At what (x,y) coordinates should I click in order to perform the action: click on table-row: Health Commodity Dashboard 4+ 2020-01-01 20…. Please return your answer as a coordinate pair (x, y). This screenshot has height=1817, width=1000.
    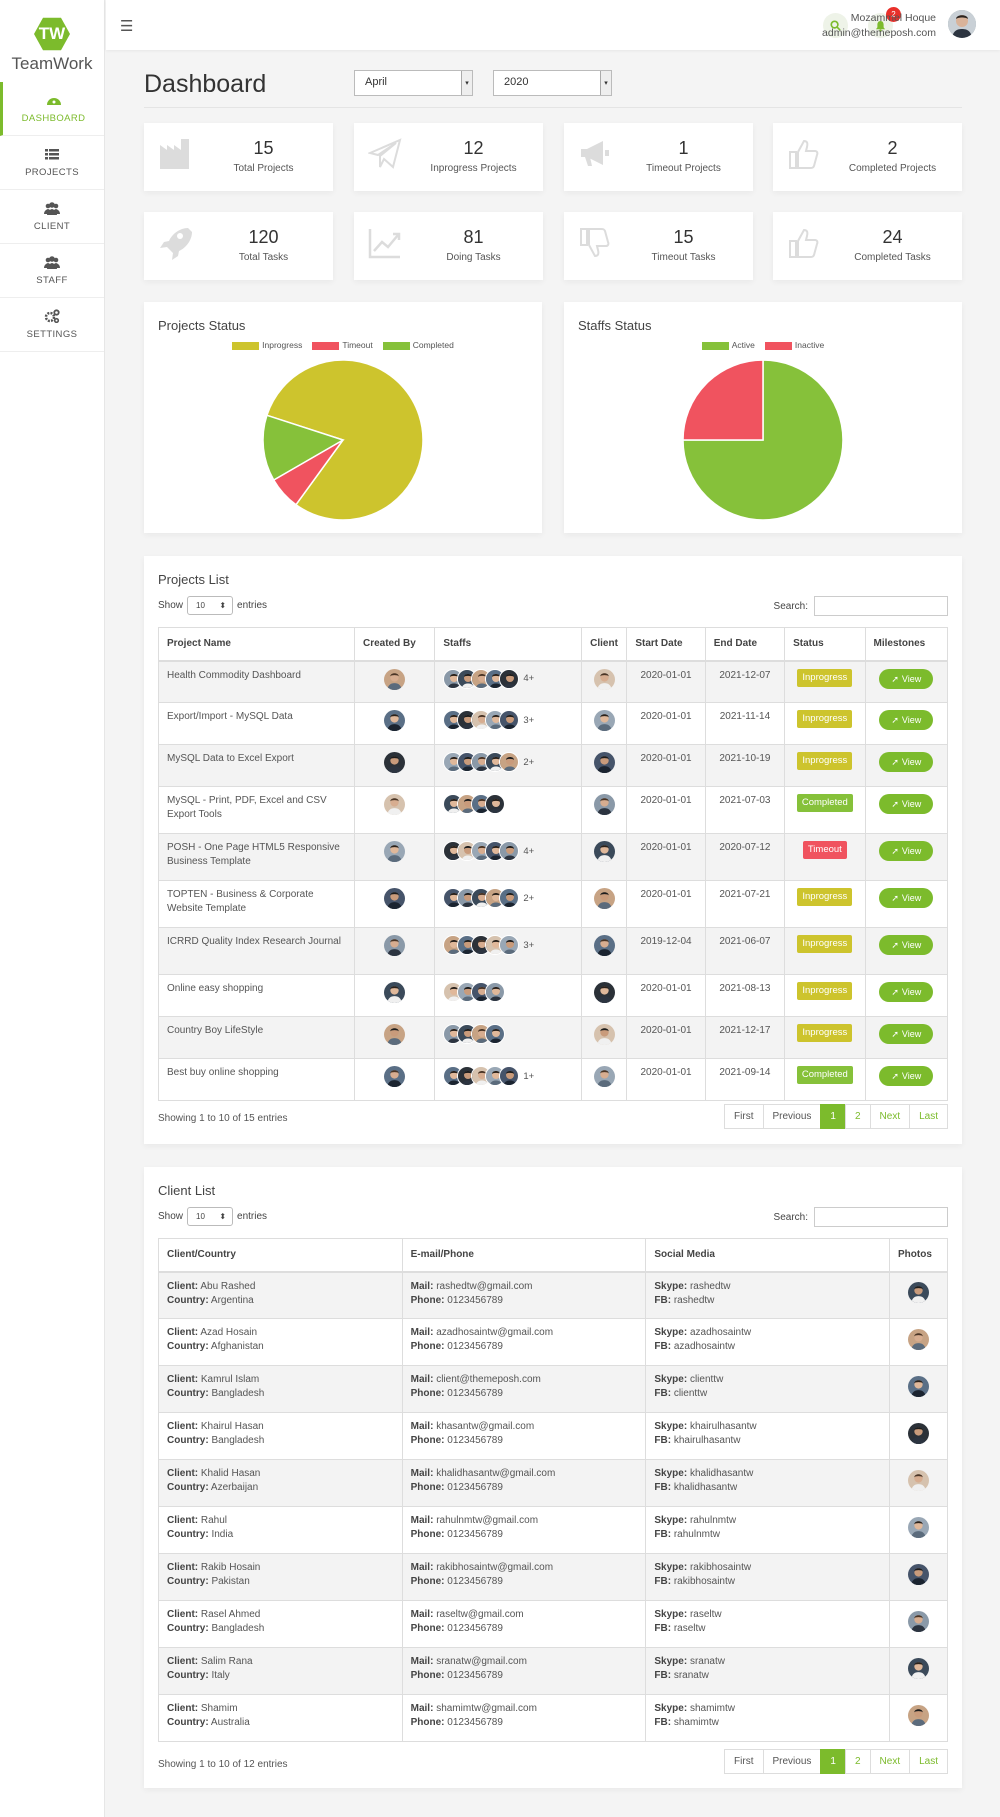
    Looking at the image, I should click on (553, 681).